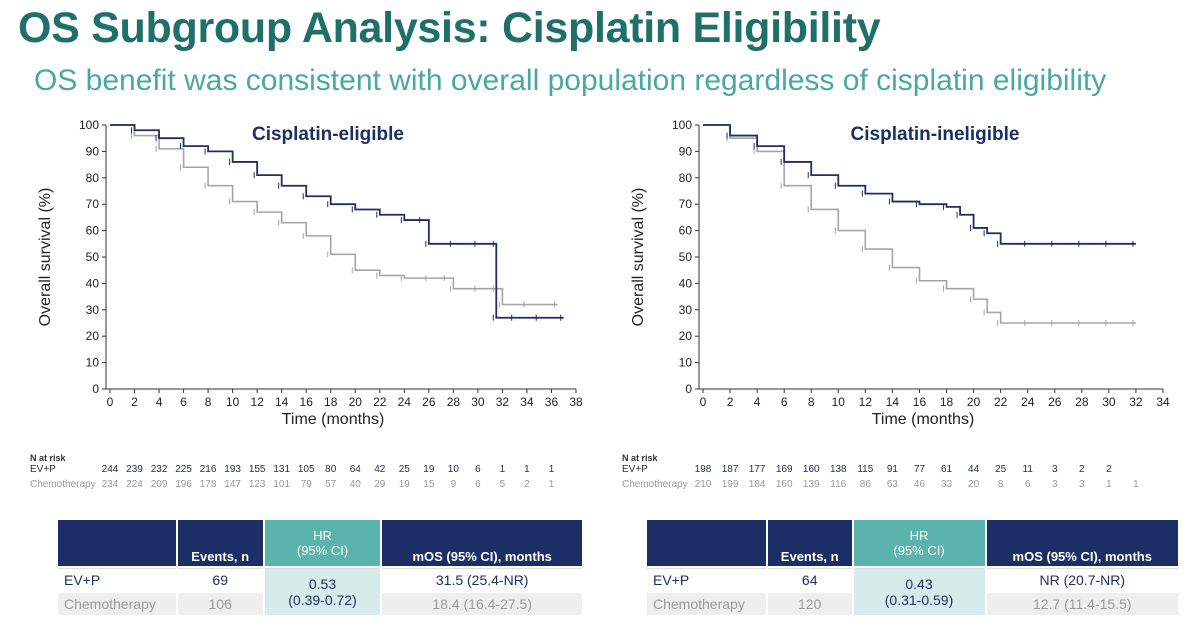 The height and width of the screenshot is (631, 1200). I want to click on at-risk-value: 5, so click(502, 484).